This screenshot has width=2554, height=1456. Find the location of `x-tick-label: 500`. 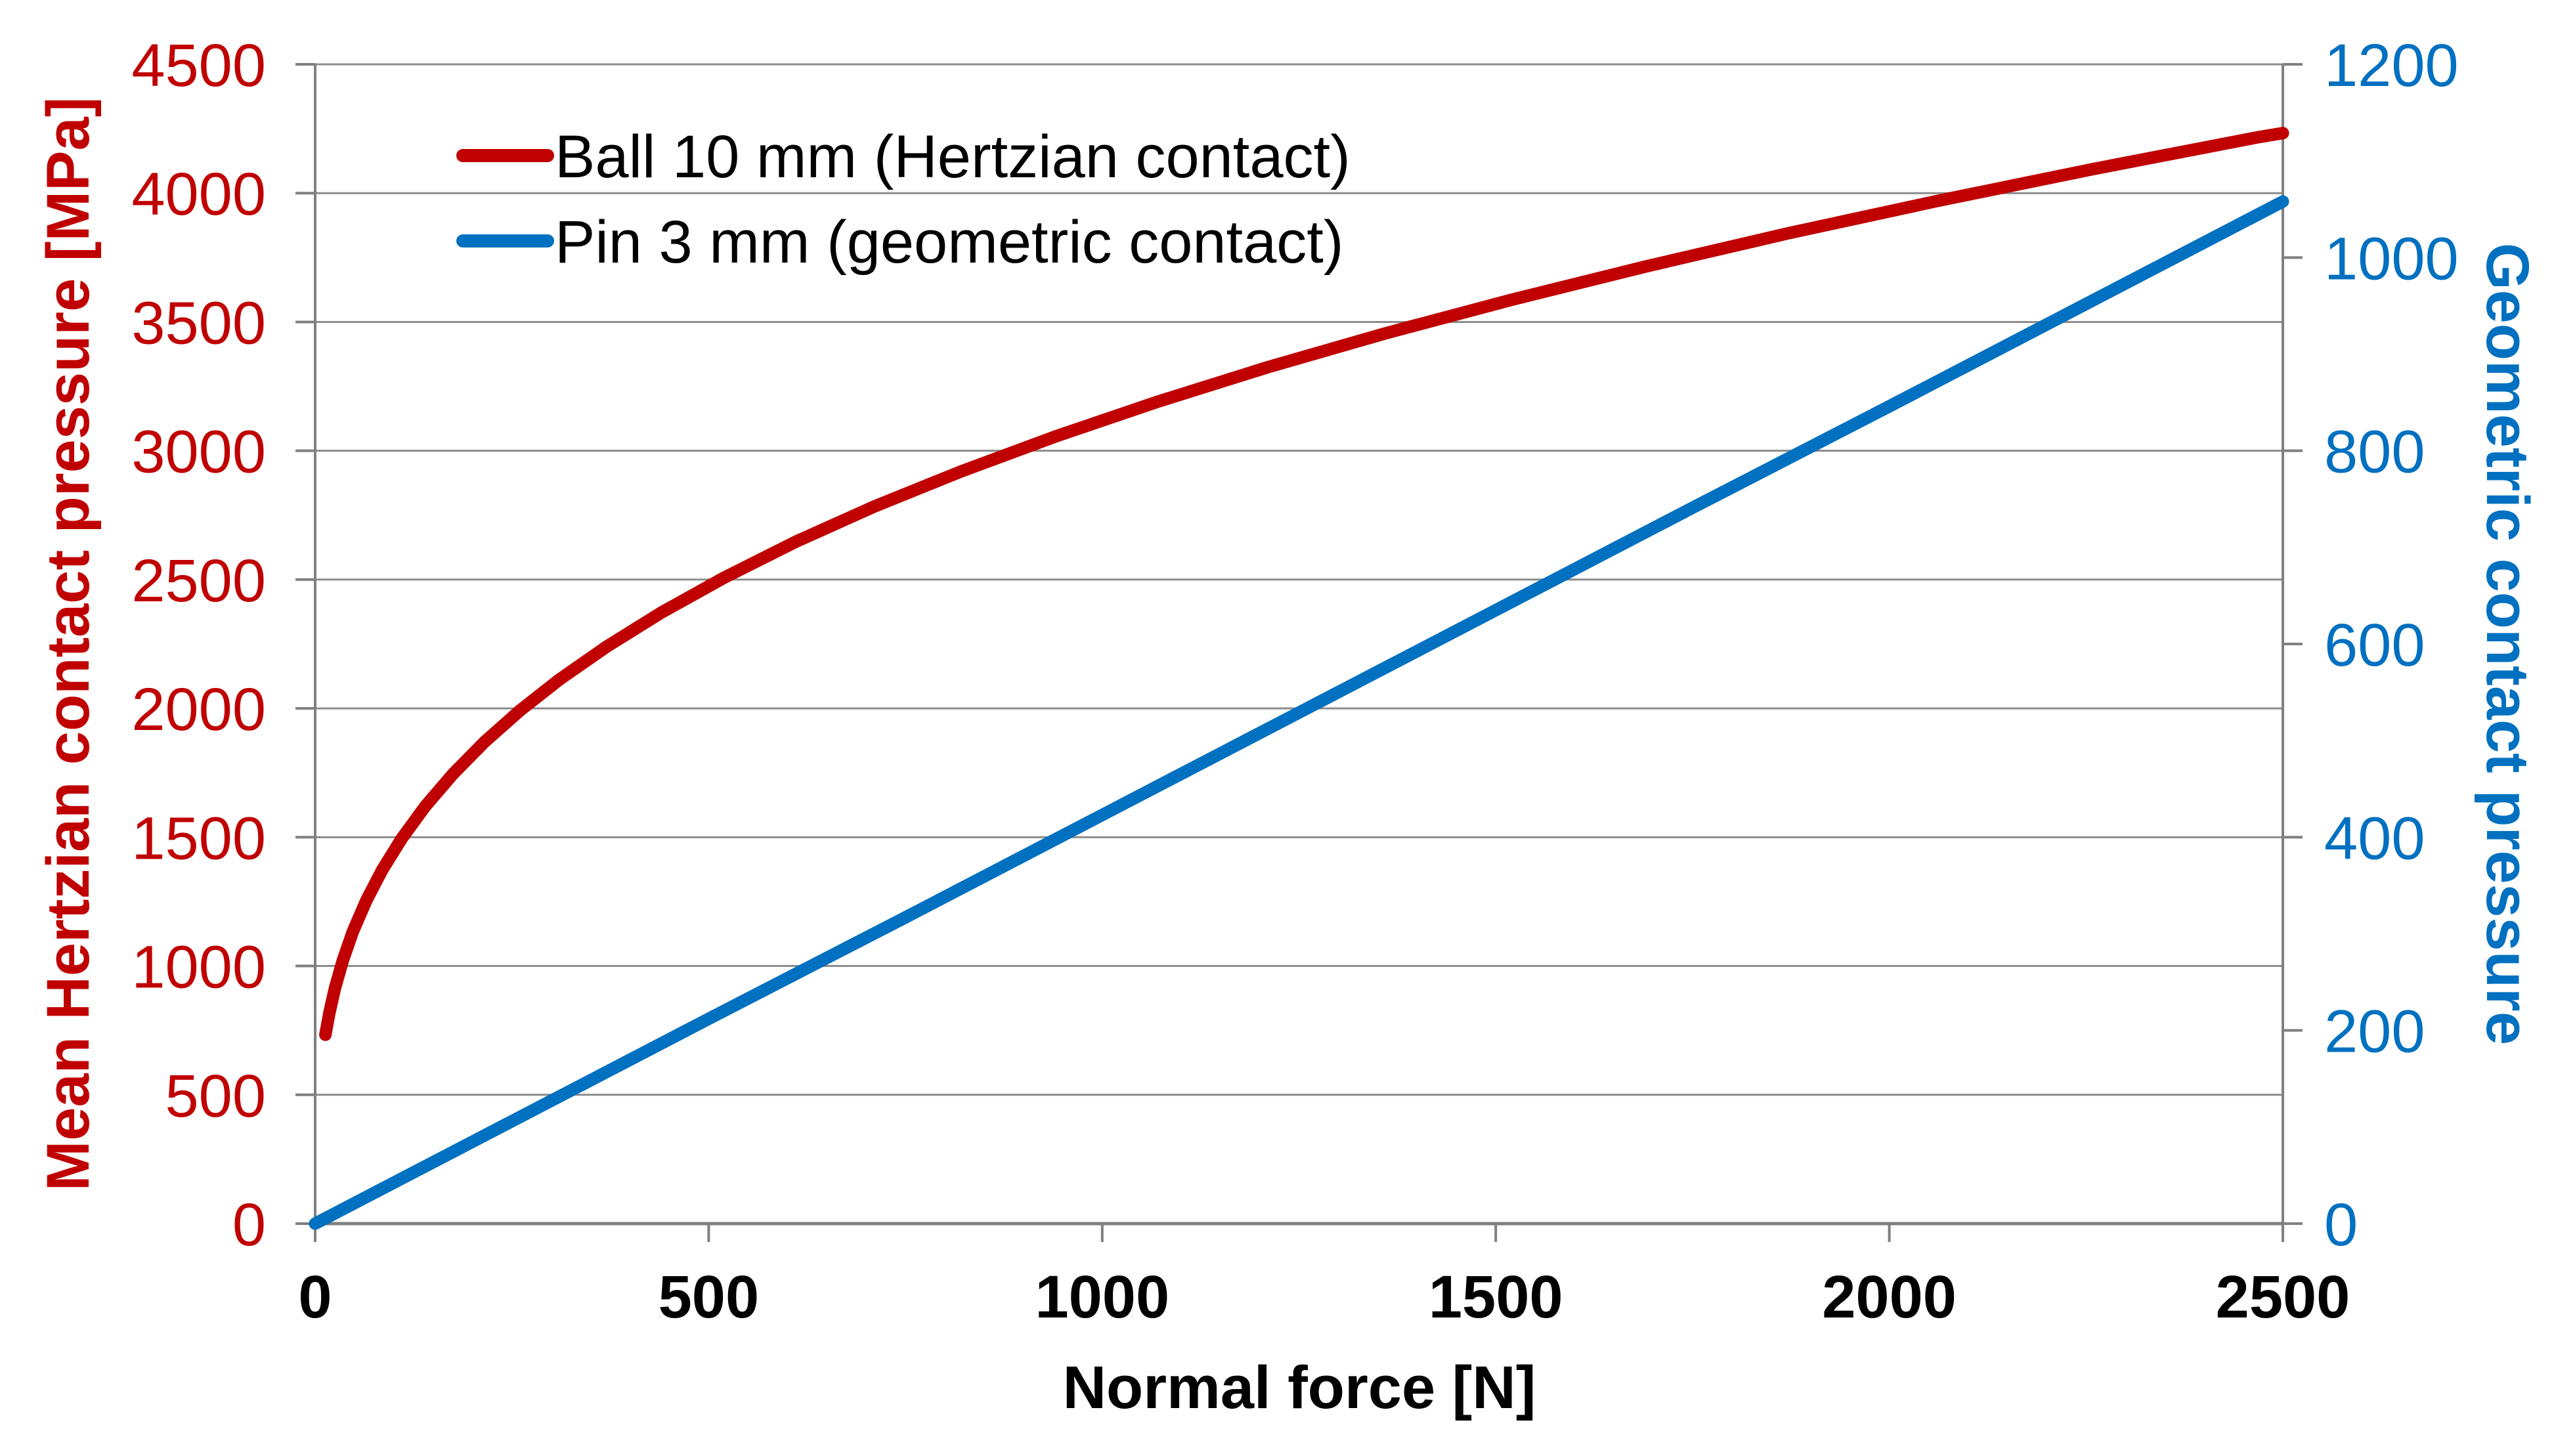

x-tick-label: 500 is located at coordinates (709, 1297).